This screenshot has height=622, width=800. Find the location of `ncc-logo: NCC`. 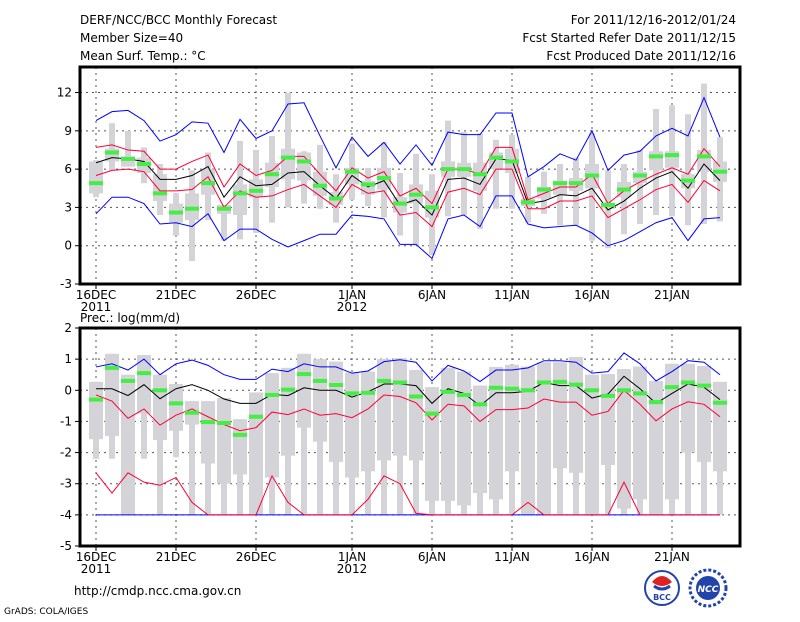

ncc-logo: NCC is located at coordinates (708, 588).